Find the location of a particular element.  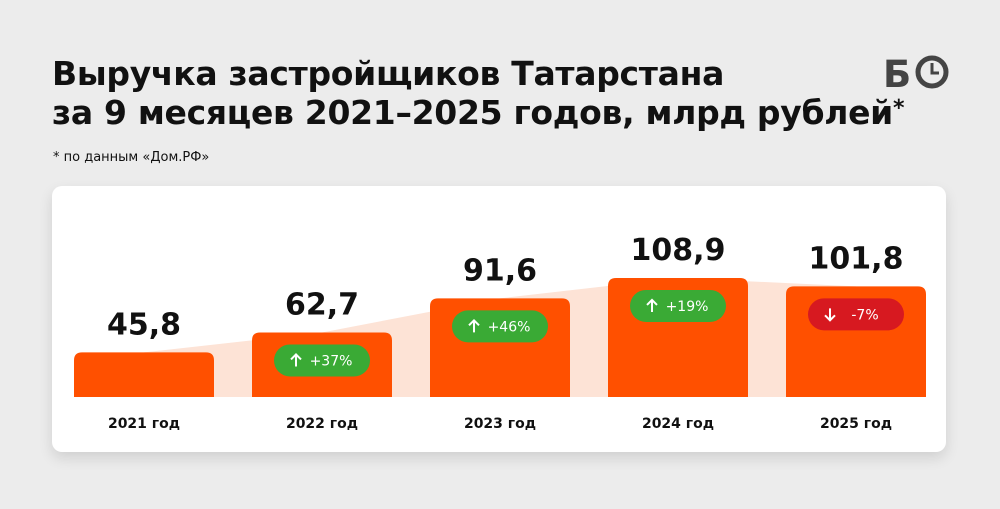

category-label-1: 2022 год is located at coordinates (322, 424).